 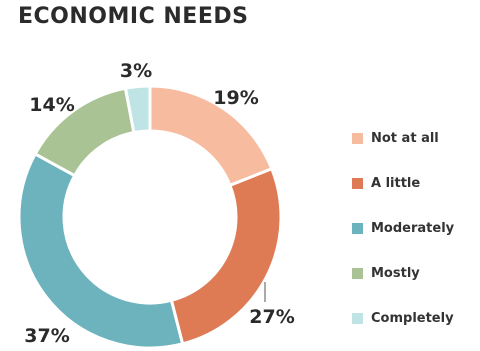 I want to click on legend-label-completely: Completely, so click(x=412, y=318).